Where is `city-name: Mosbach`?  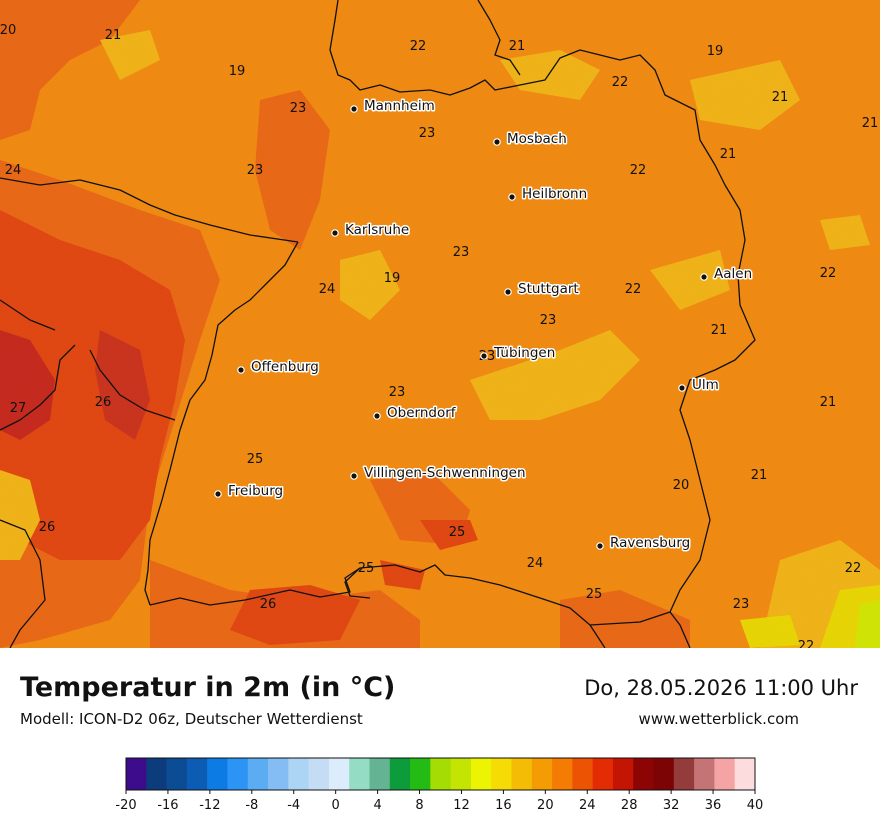 city-name: Mosbach is located at coordinates (537, 139).